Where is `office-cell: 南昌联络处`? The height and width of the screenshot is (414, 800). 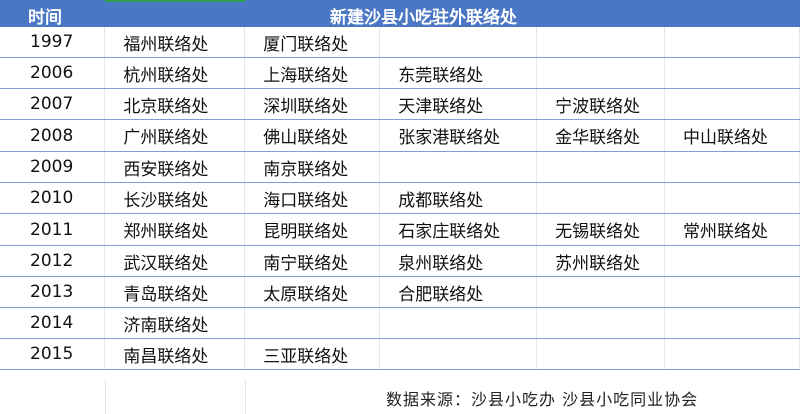
office-cell: 南昌联络处 is located at coordinates (175, 354).